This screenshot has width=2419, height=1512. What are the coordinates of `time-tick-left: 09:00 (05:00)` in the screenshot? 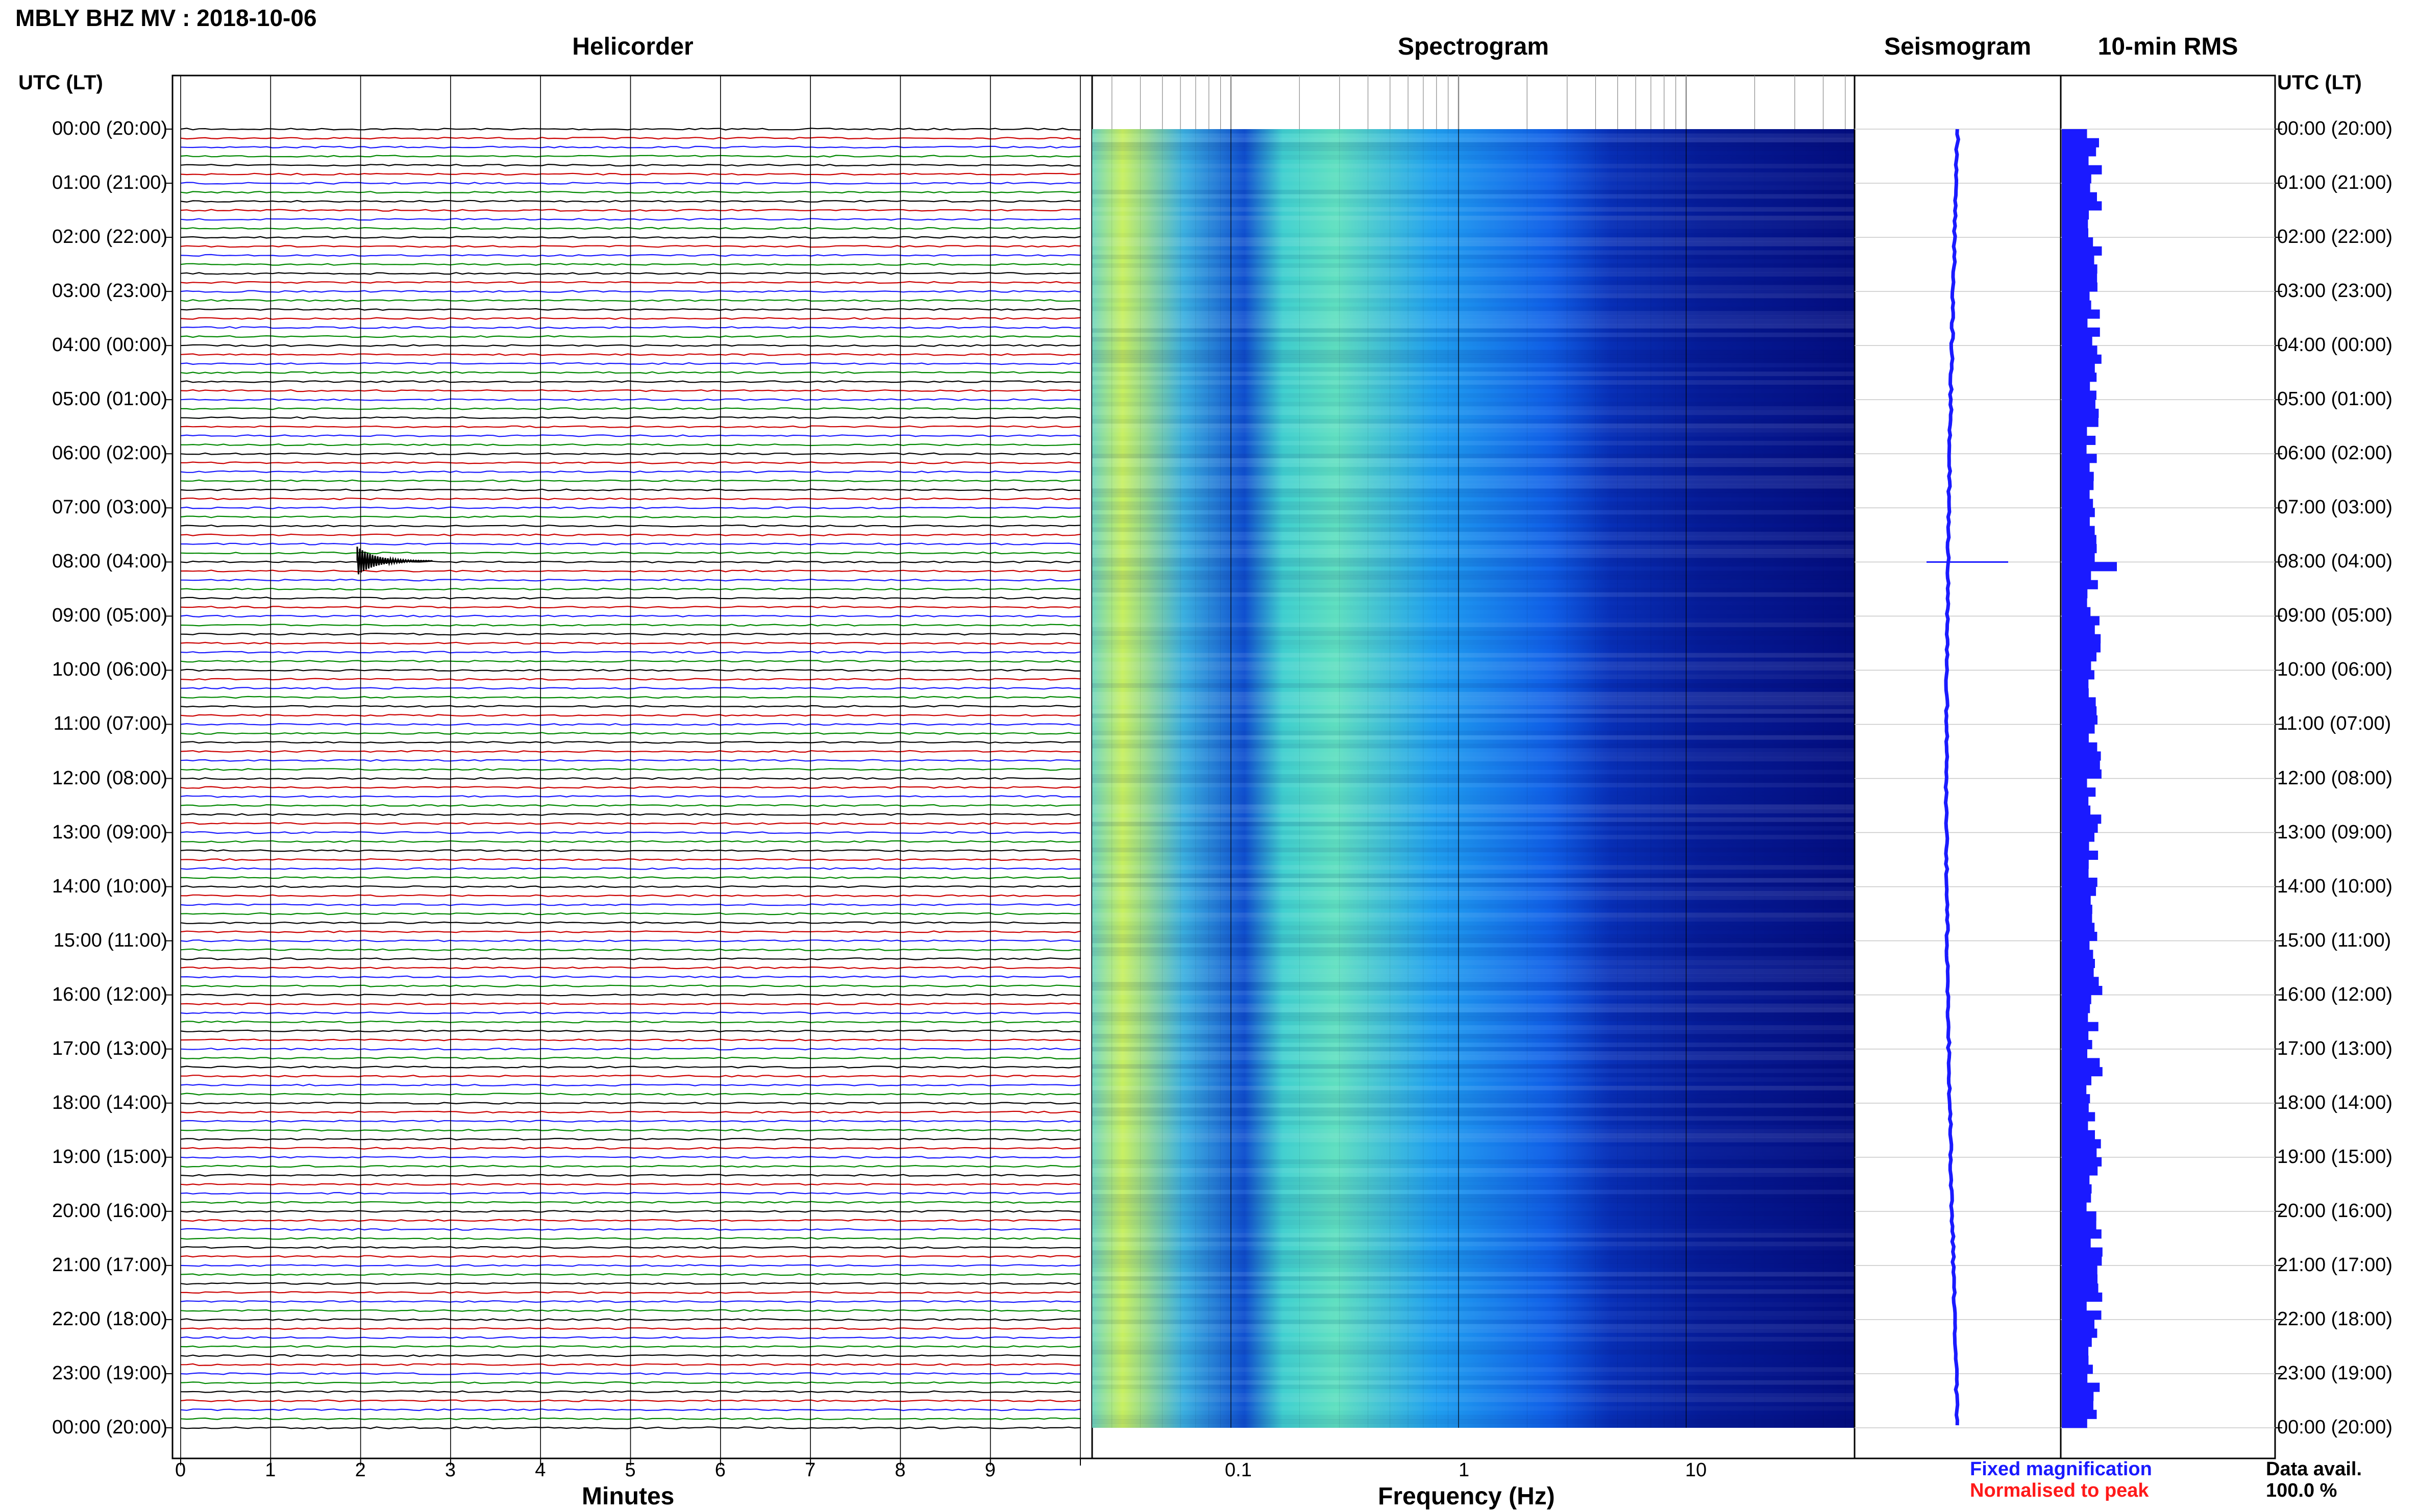 It's located at (109, 616).